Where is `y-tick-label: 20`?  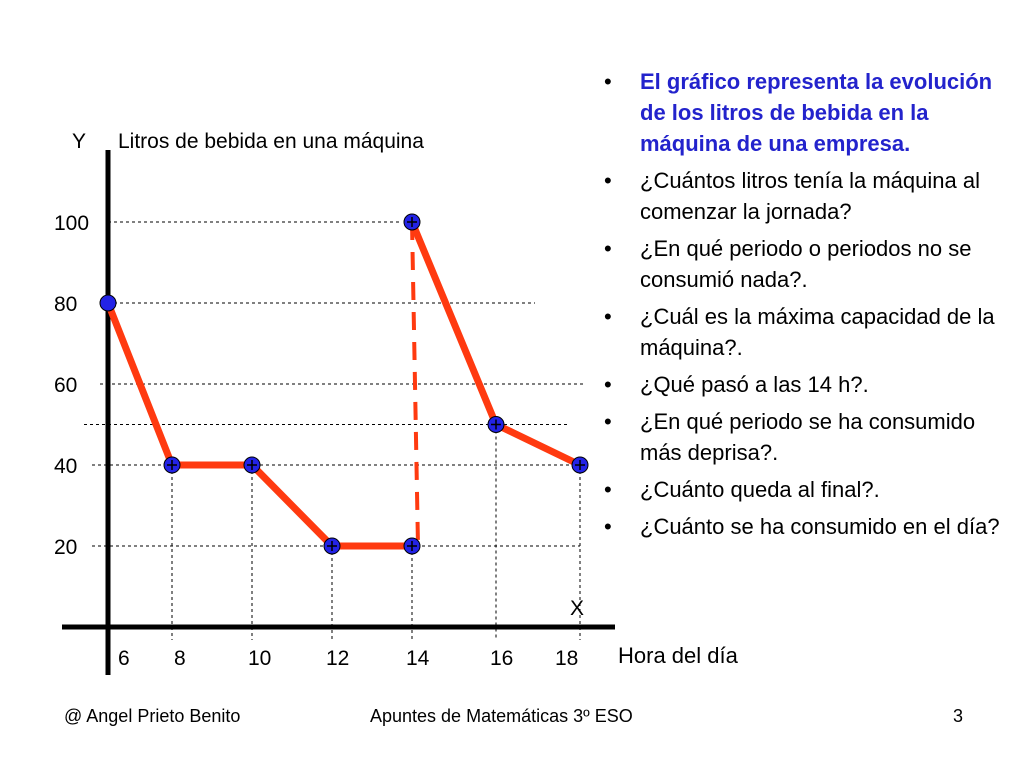 y-tick-label: 20 is located at coordinates (65, 547).